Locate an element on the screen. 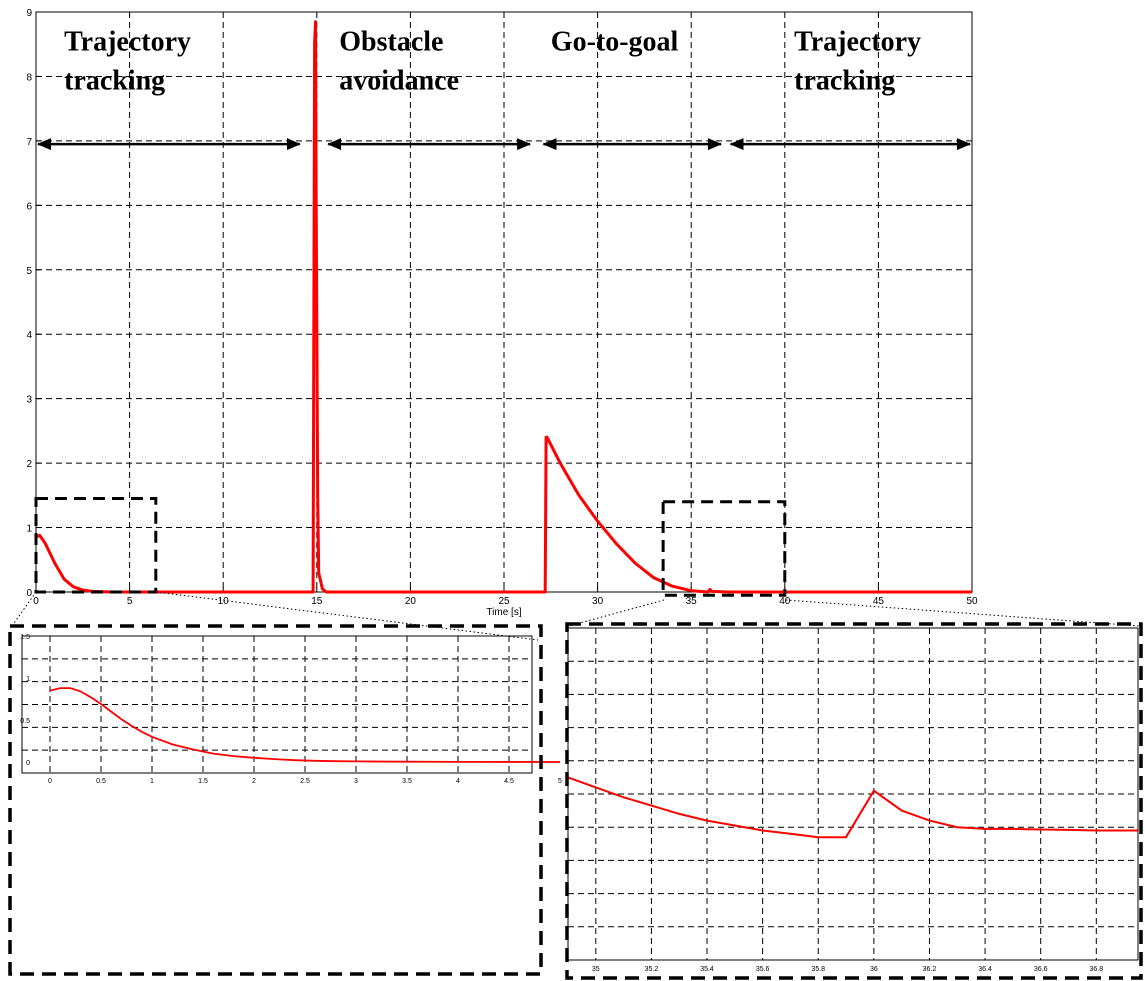  zoom-callouts is located at coordinates (576, 616).